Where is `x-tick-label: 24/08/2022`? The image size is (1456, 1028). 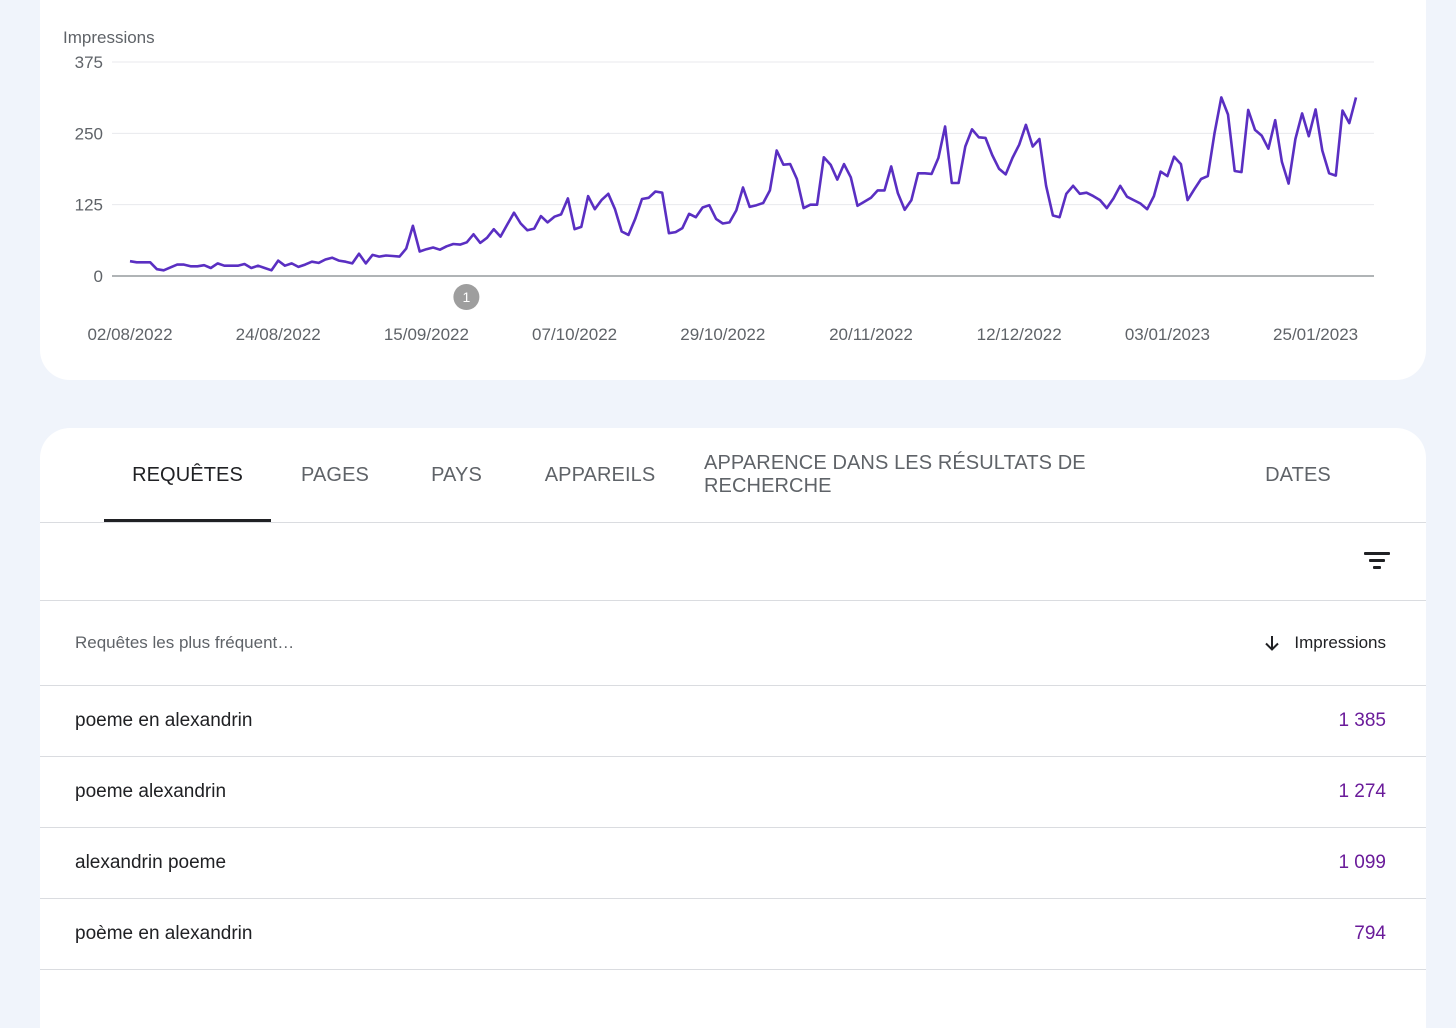 x-tick-label: 24/08/2022 is located at coordinates (278, 334).